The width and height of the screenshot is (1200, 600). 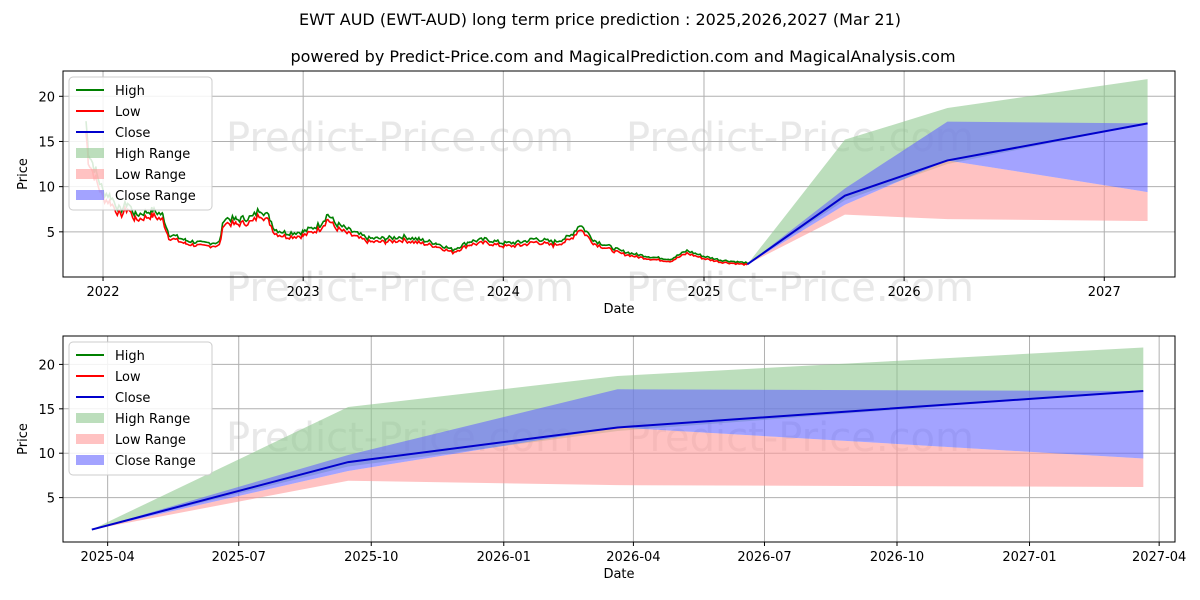 I want to click on close-forecast-line, so click(x=947, y=194).